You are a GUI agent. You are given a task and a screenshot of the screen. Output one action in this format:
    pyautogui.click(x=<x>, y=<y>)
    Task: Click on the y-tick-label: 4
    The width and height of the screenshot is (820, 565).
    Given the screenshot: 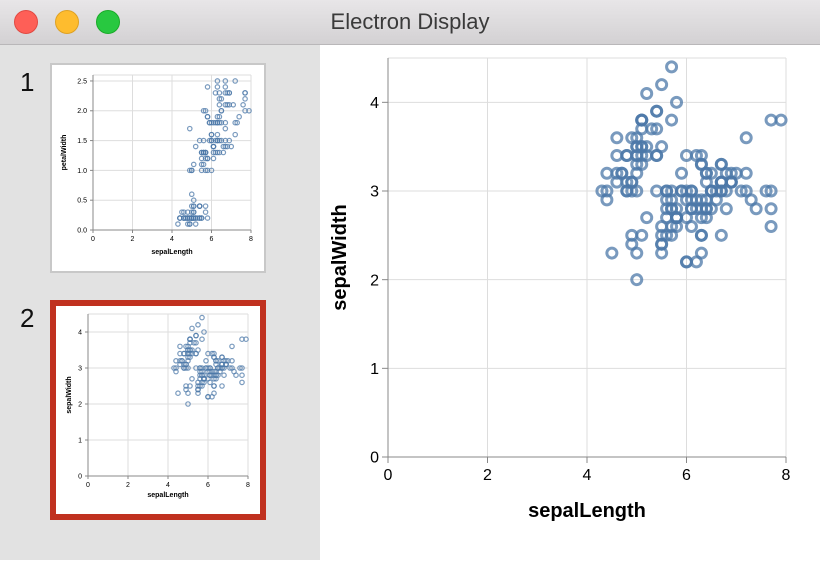 What is the action you would take?
    pyautogui.click(x=80, y=332)
    